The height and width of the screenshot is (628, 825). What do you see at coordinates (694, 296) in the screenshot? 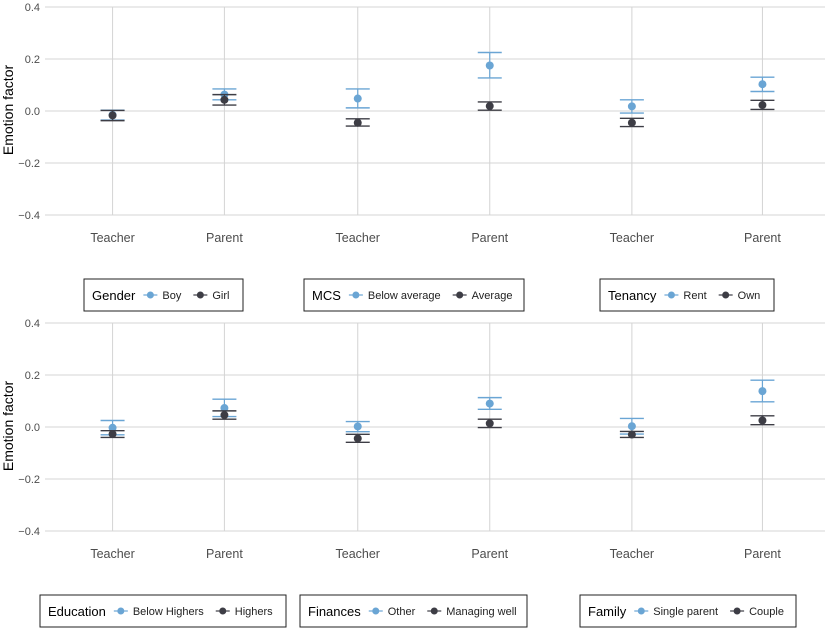
I see `legend-label: Rent` at bounding box center [694, 296].